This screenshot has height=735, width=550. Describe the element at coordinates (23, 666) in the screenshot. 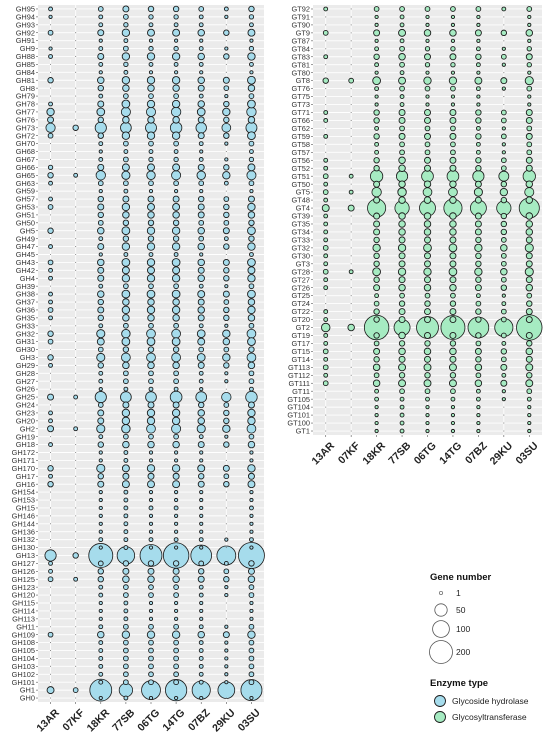

I see `y-tick-label: GH103` at that location.